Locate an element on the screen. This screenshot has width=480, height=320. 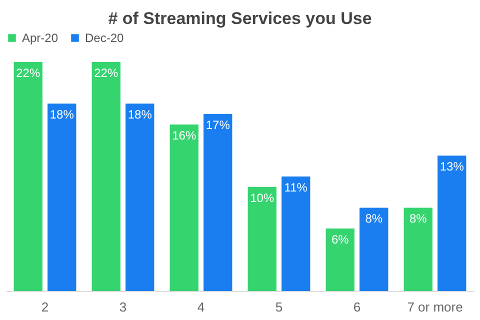
x-tick-label: 6 is located at coordinates (357, 307).